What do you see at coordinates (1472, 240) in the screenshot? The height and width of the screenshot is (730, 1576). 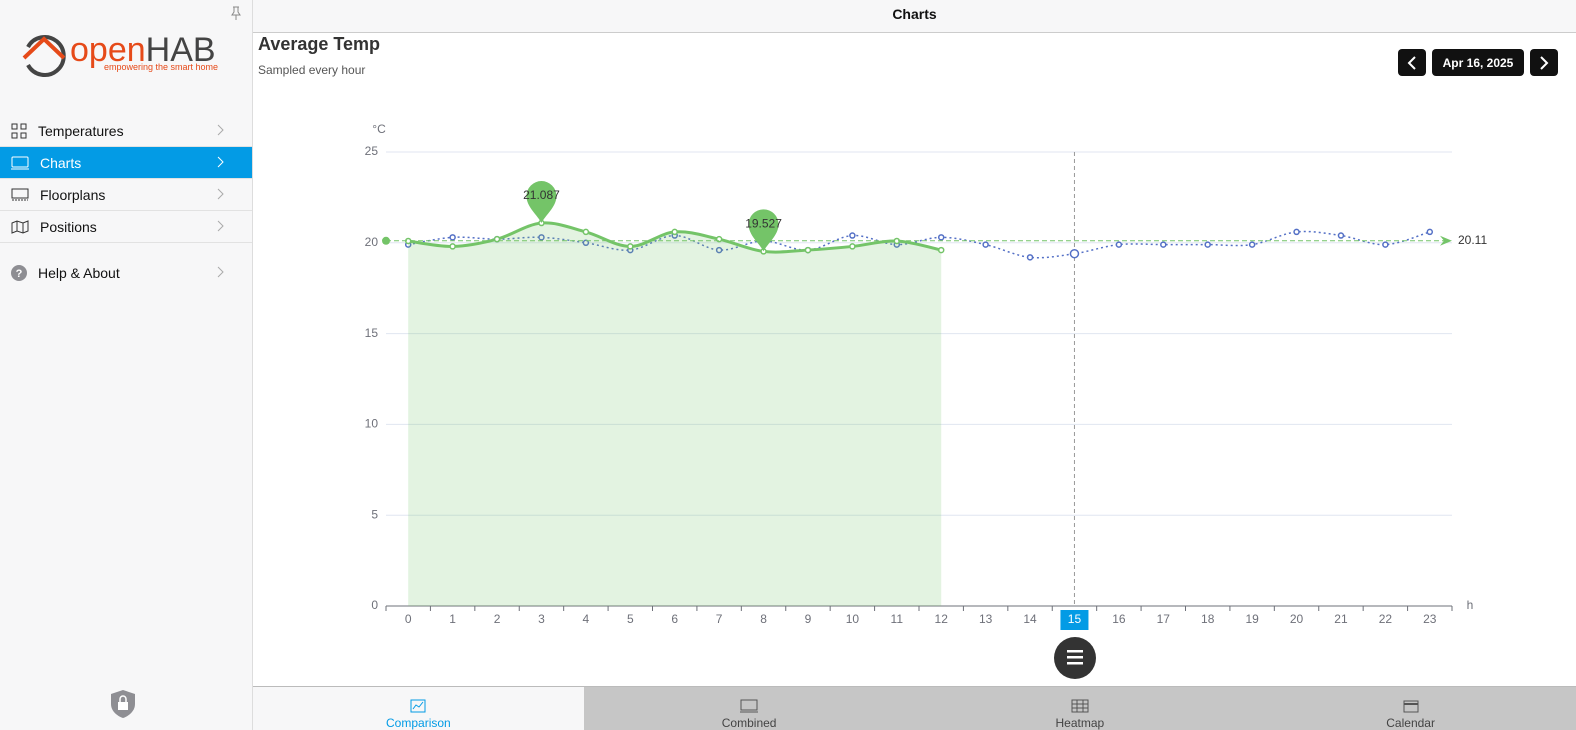 I see `mark-line-label: 20.11` at bounding box center [1472, 240].